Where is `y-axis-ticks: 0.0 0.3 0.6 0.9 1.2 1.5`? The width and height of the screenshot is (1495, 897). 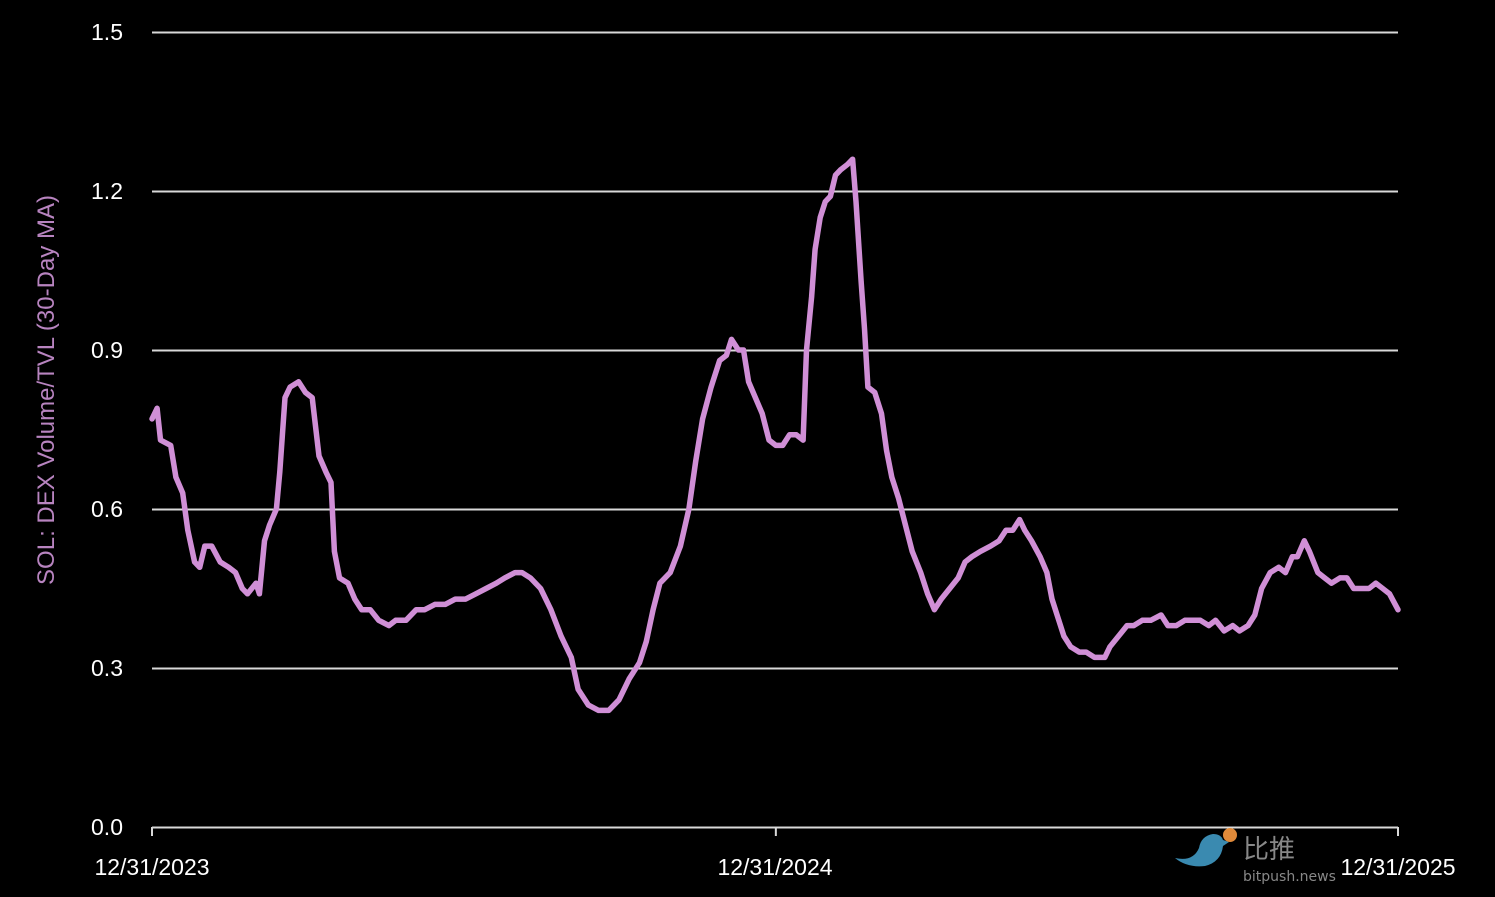
y-axis-ticks: 0.0 0.3 0.6 0.9 1.2 1.5 is located at coordinates (107, 429).